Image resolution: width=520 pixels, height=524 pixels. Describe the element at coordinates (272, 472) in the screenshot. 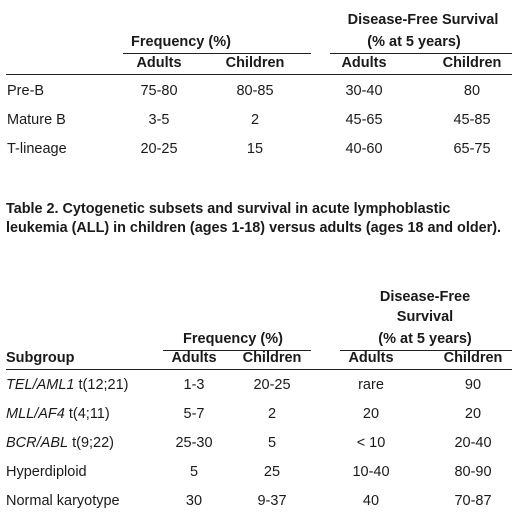

I see `cell-freq-children: 25` at that location.